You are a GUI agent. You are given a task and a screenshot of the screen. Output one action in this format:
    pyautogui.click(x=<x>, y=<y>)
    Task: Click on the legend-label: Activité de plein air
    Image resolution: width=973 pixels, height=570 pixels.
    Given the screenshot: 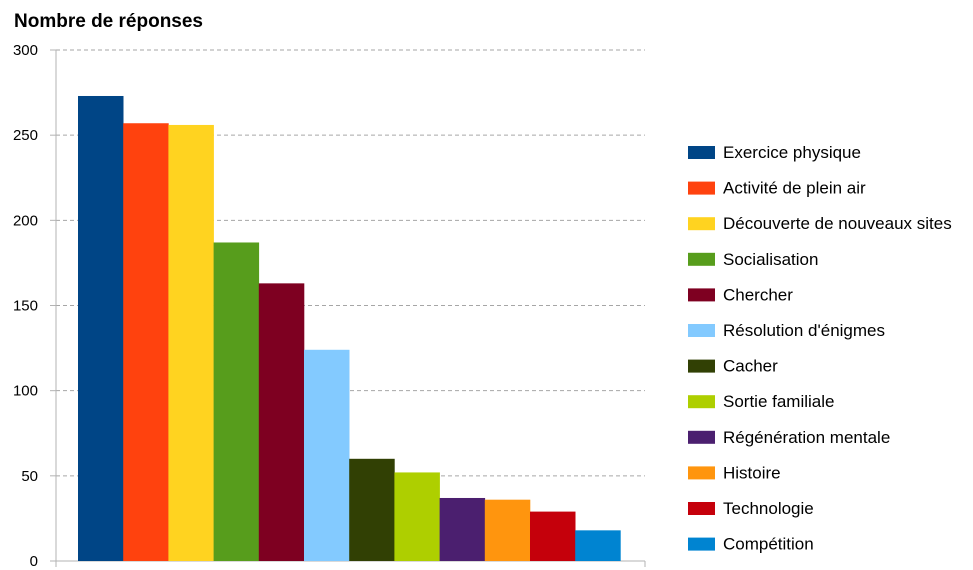 What is the action you would take?
    pyautogui.click(x=794, y=188)
    